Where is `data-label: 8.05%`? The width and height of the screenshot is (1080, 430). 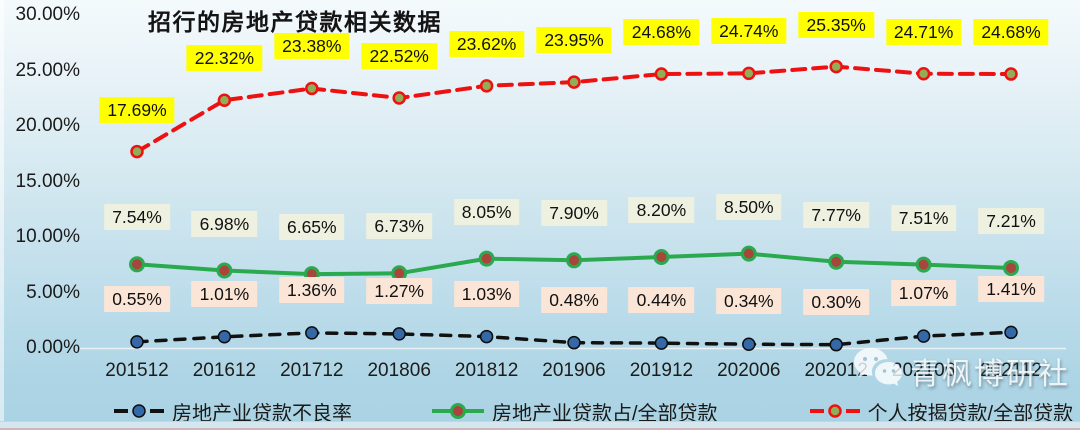
data-label: 8.05% is located at coordinates (486, 211).